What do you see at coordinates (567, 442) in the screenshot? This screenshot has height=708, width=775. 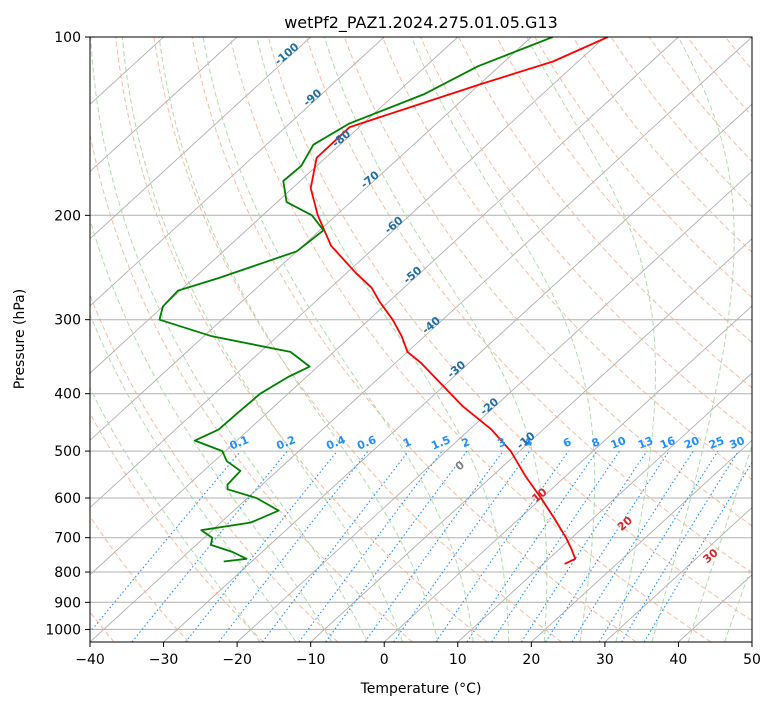 I see `mixing-ratio-label: 6` at bounding box center [567, 442].